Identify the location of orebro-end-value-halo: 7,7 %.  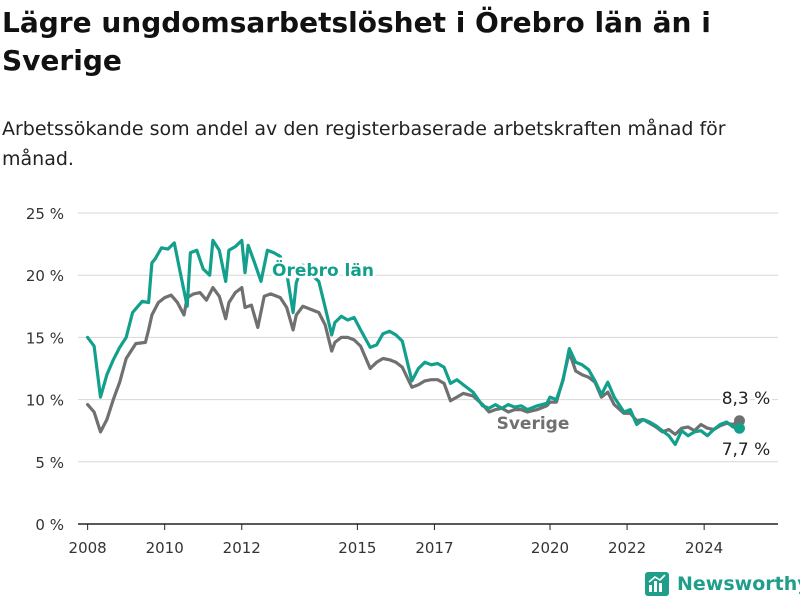
(746, 450).